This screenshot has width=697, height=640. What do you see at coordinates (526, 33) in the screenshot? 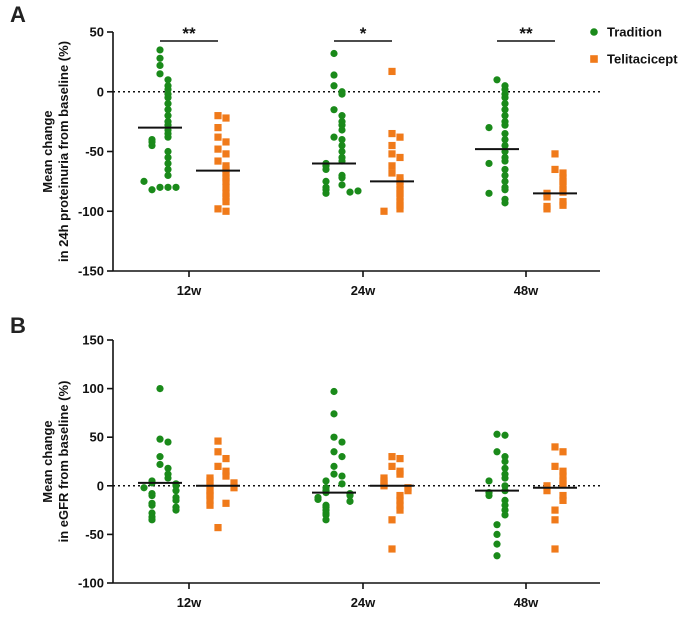
I see `significance-label: **` at bounding box center [526, 33].